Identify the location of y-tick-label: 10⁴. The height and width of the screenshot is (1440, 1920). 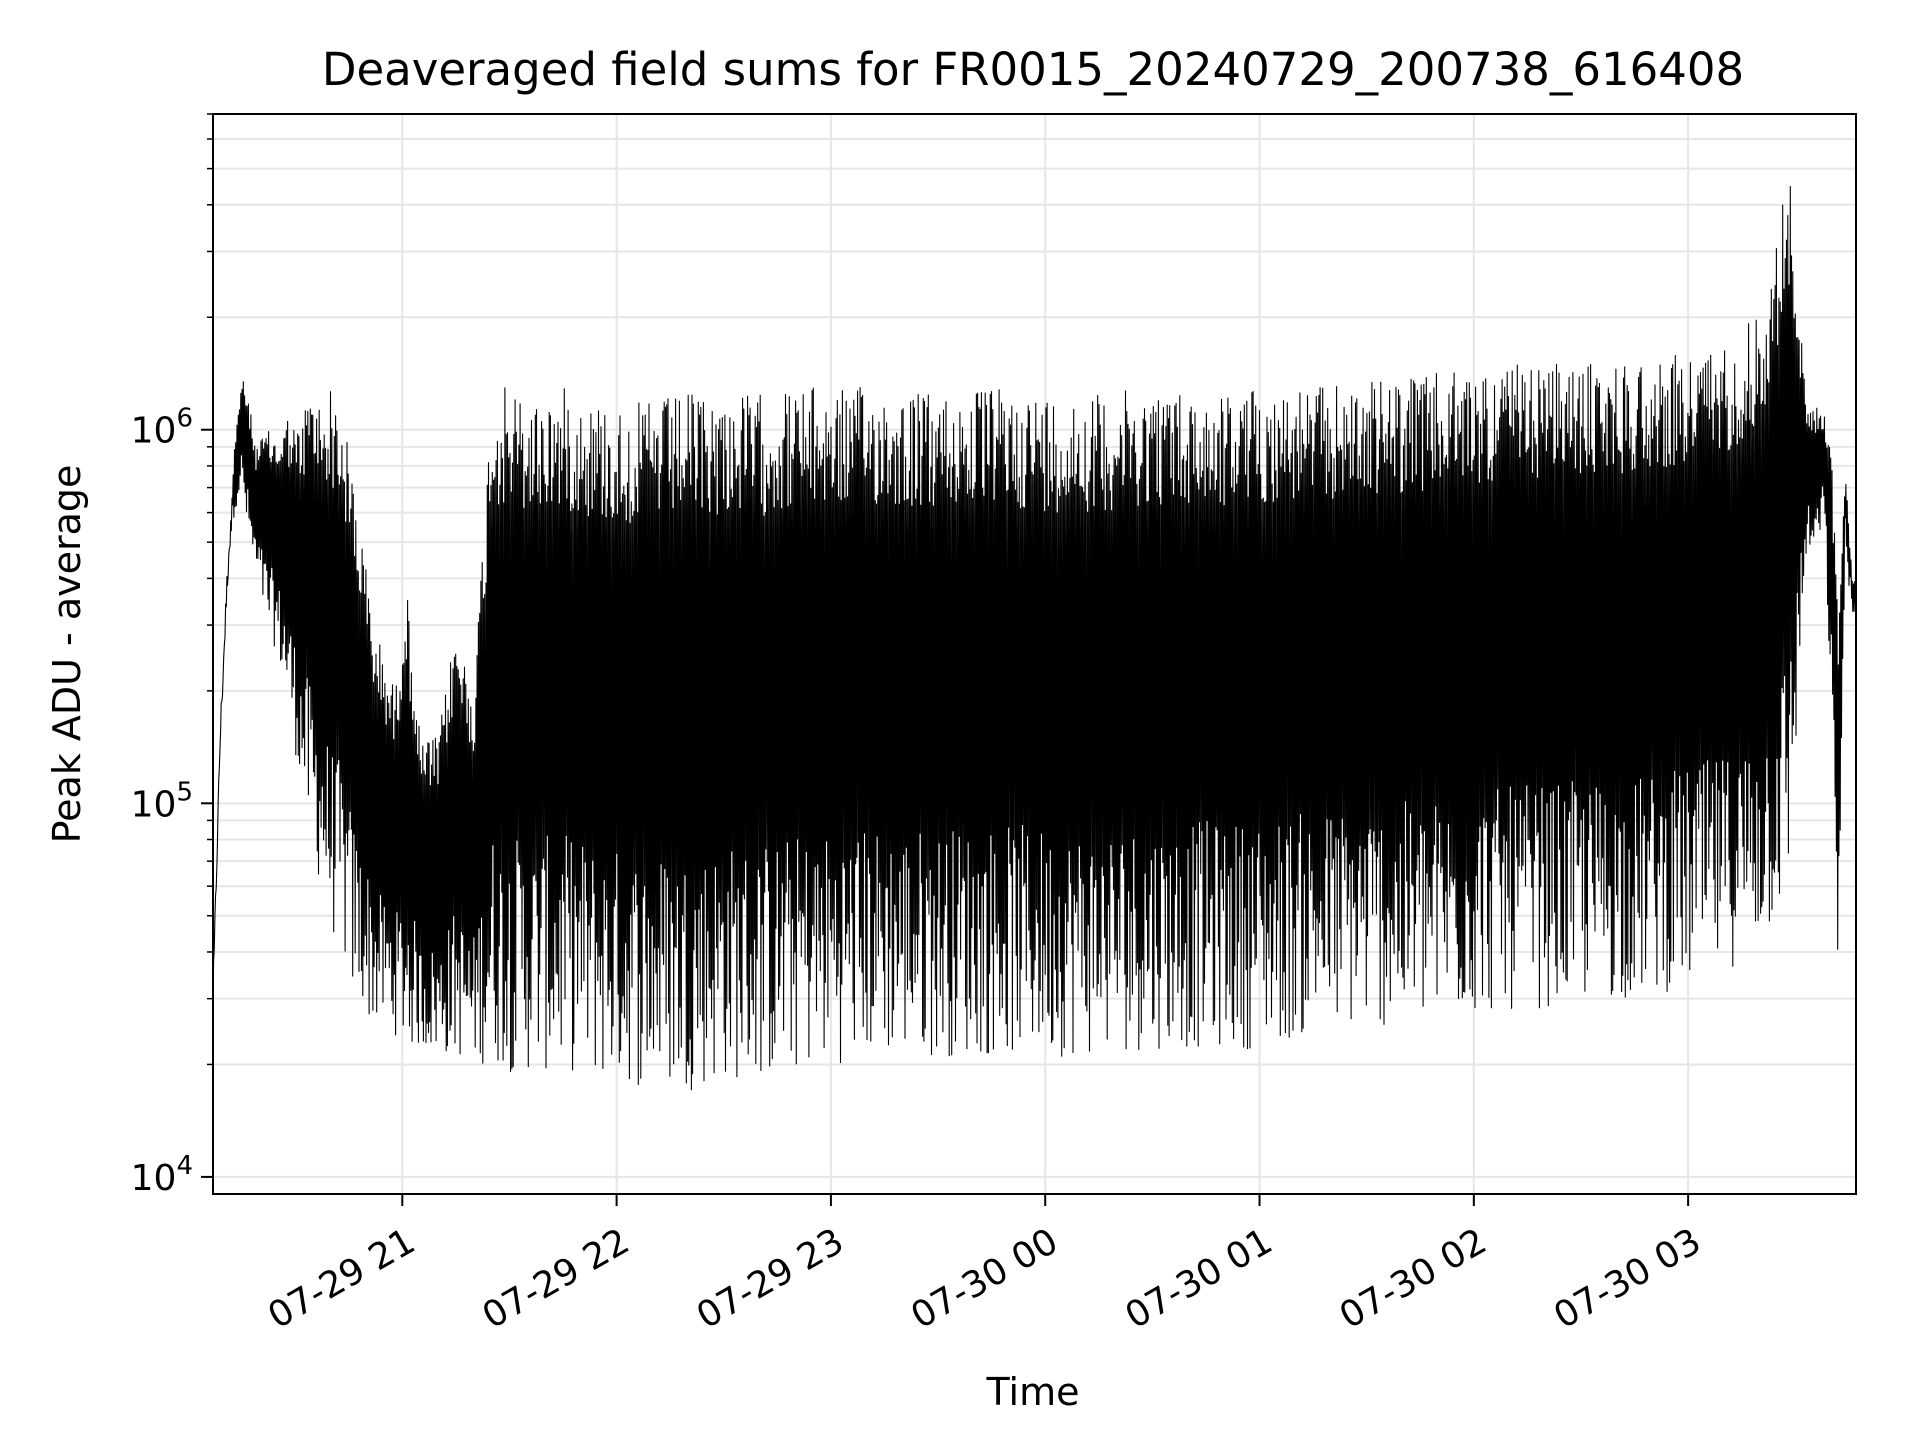
(162, 1175).